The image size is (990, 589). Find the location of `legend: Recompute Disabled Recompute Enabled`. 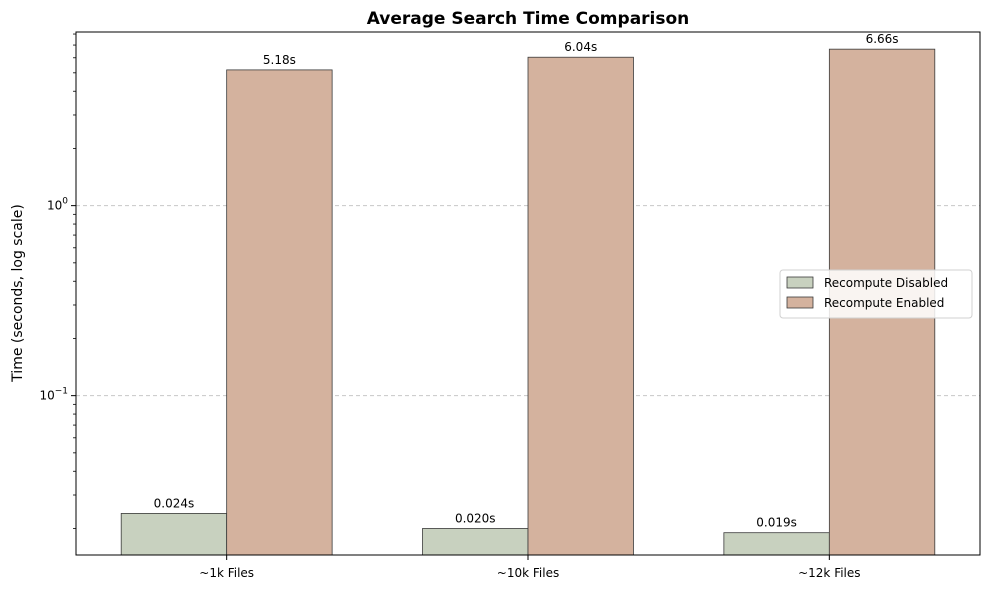

legend: Recompute Disabled Recompute Enabled is located at coordinates (876, 294).